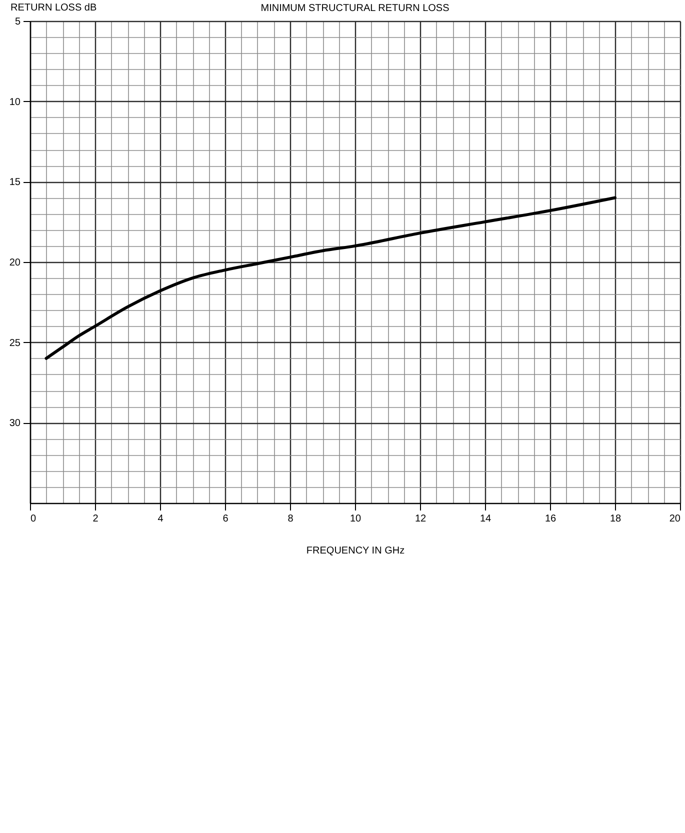 The width and height of the screenshot is (685, 833). What do you see at coordinates (225, 519) in the screenshot?
I see `x-tick-label: 6` at bounding box center [225, 519].